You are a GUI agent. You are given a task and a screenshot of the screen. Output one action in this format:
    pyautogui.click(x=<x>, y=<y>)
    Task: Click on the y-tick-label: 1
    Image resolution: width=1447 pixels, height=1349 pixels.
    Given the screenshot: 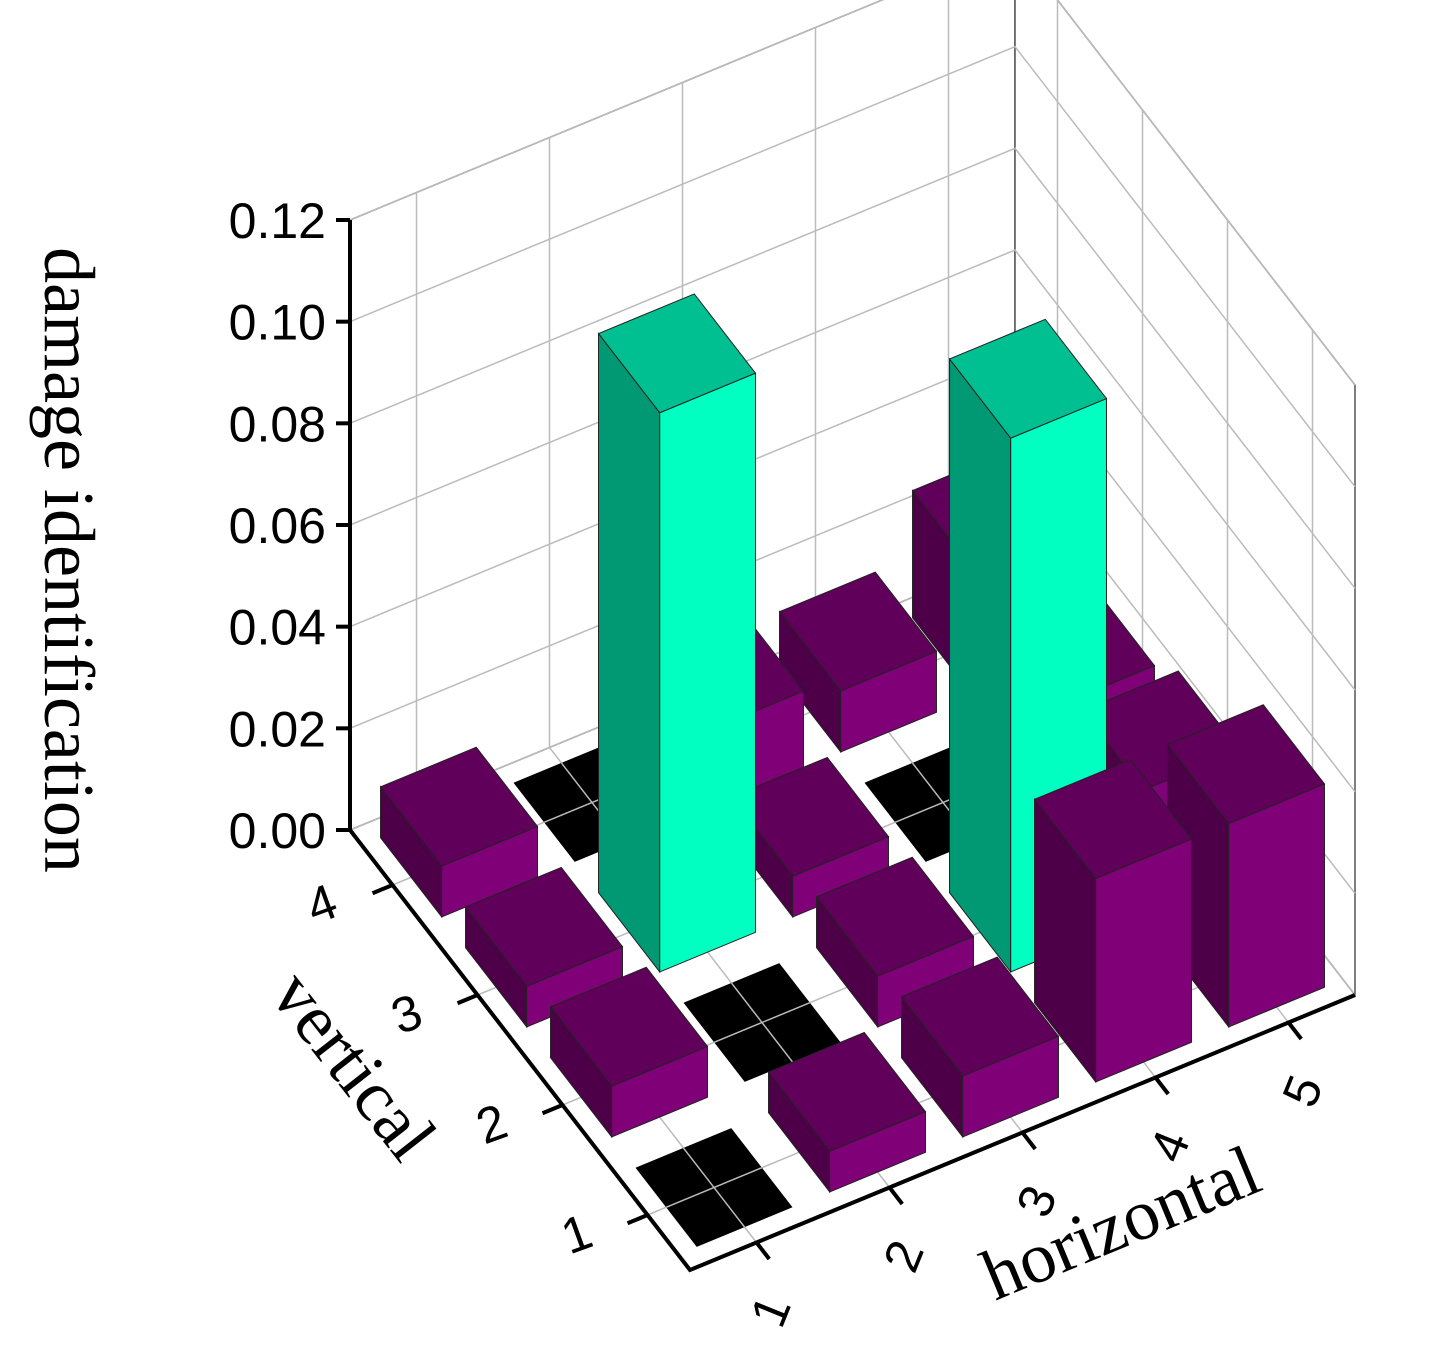 What is the action you would take?
    pyautogui.click(x=576, y=1234)
    